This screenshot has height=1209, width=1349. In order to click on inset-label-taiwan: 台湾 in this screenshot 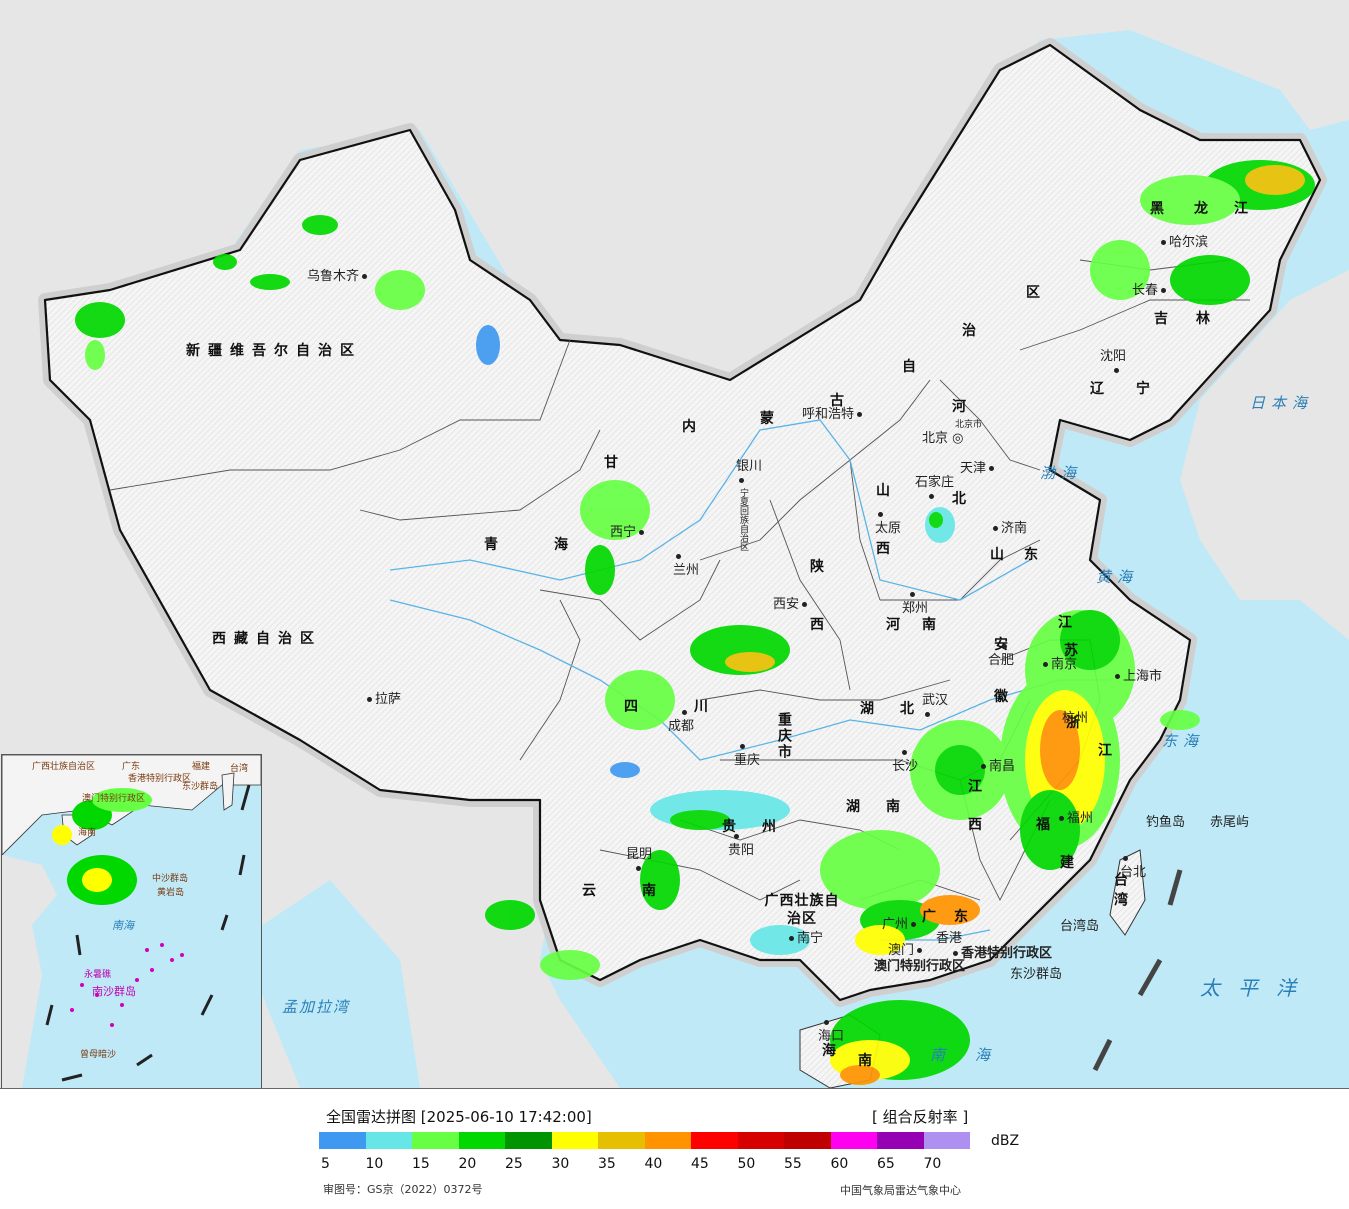, I will do `click(239, 769)`.